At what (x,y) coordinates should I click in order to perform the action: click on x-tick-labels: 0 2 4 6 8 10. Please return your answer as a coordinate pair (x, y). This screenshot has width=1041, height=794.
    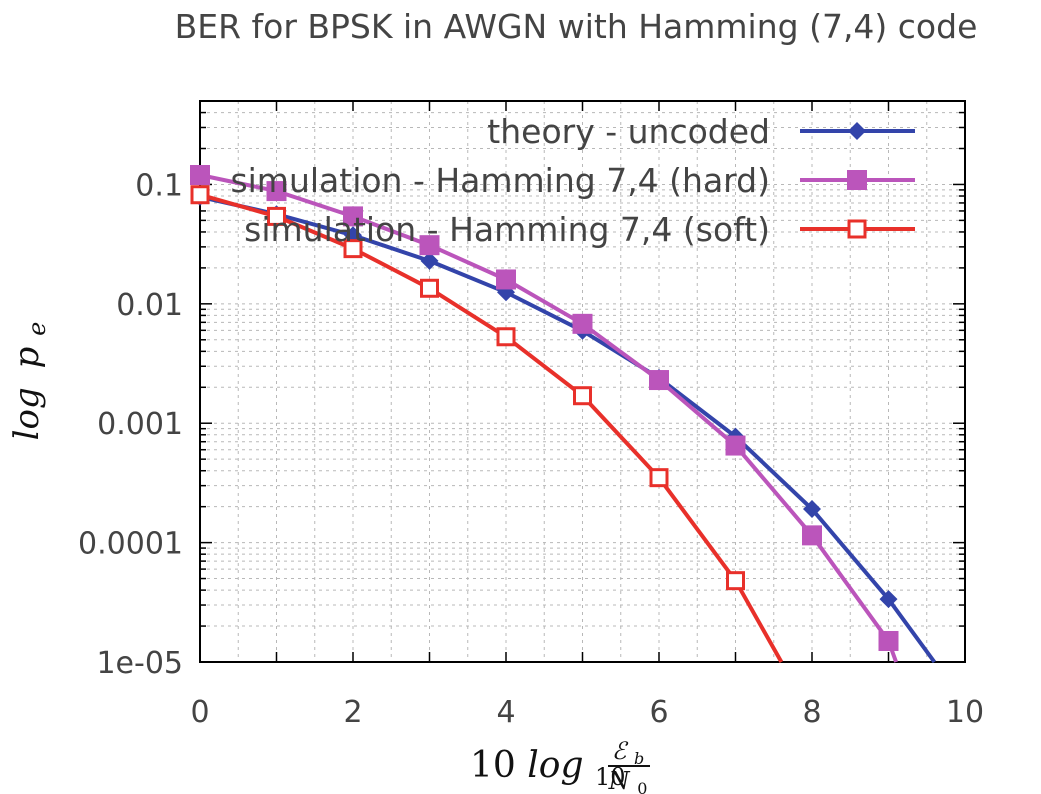
    Looking at the image, I should click on (587, 712).